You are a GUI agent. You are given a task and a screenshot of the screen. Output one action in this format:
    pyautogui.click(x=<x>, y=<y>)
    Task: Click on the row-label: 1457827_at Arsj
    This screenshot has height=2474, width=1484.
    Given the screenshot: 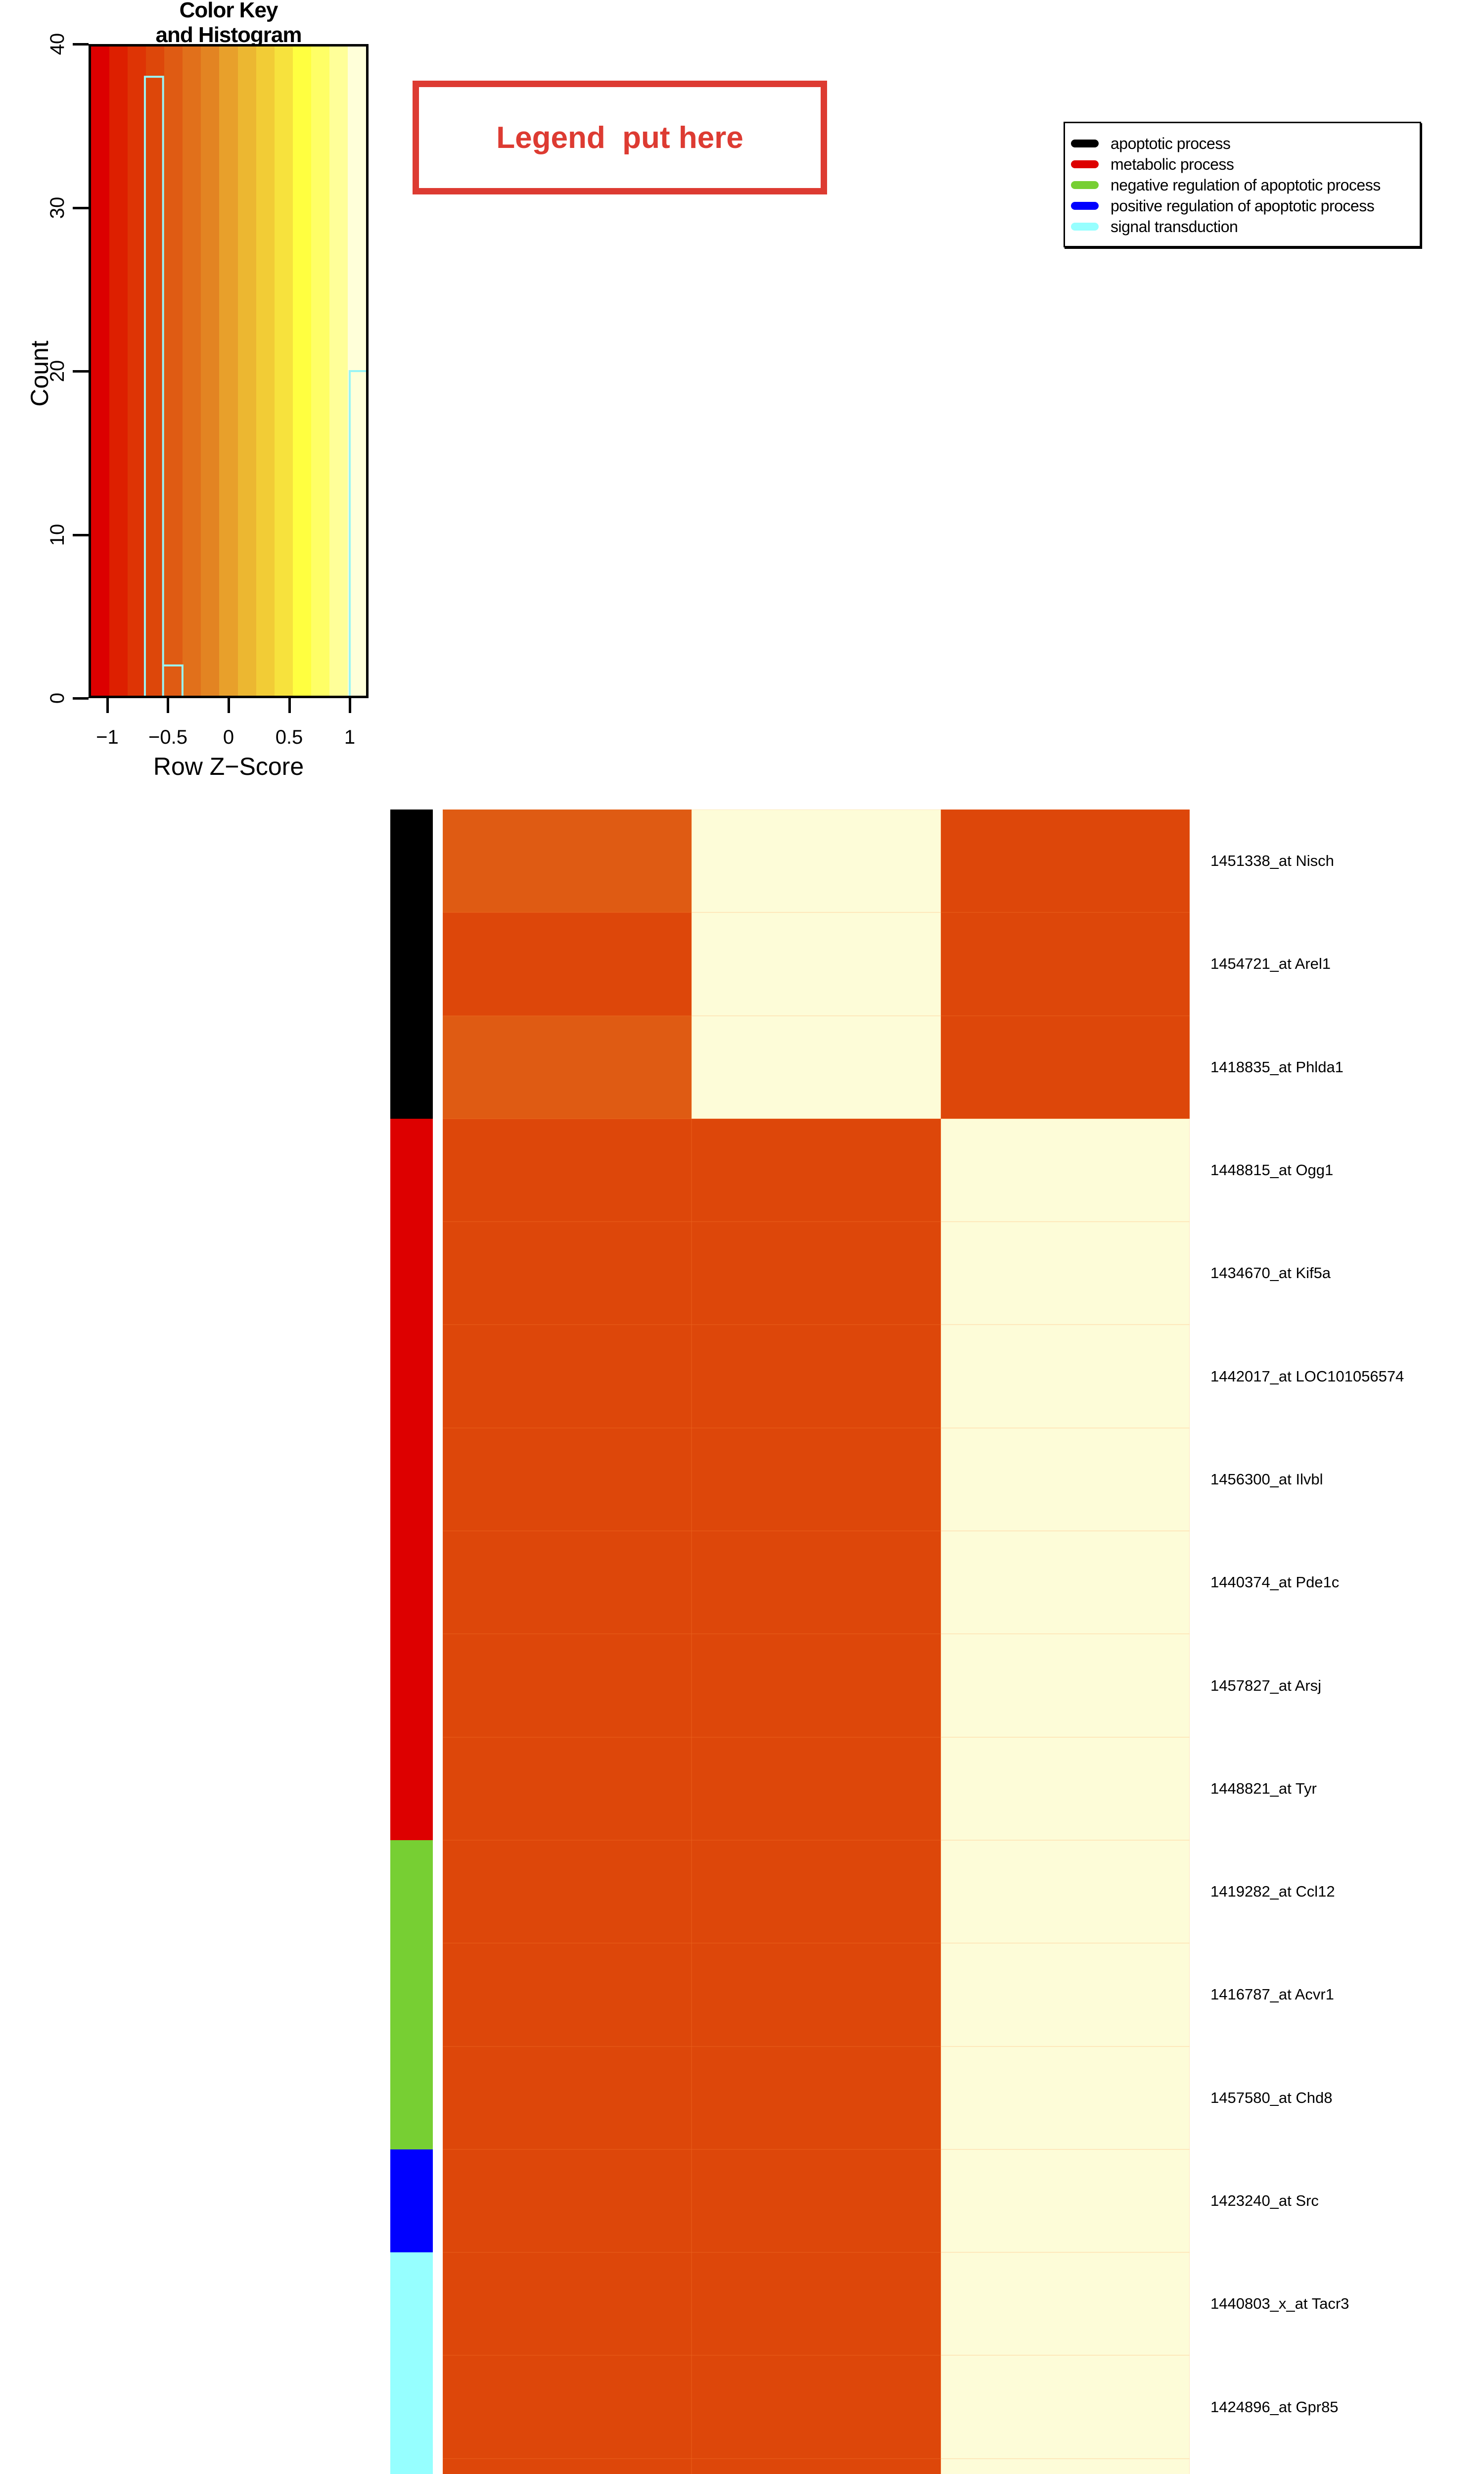 What is the action you would take?
    pyautogui.click(x=1266, y=1685)
    